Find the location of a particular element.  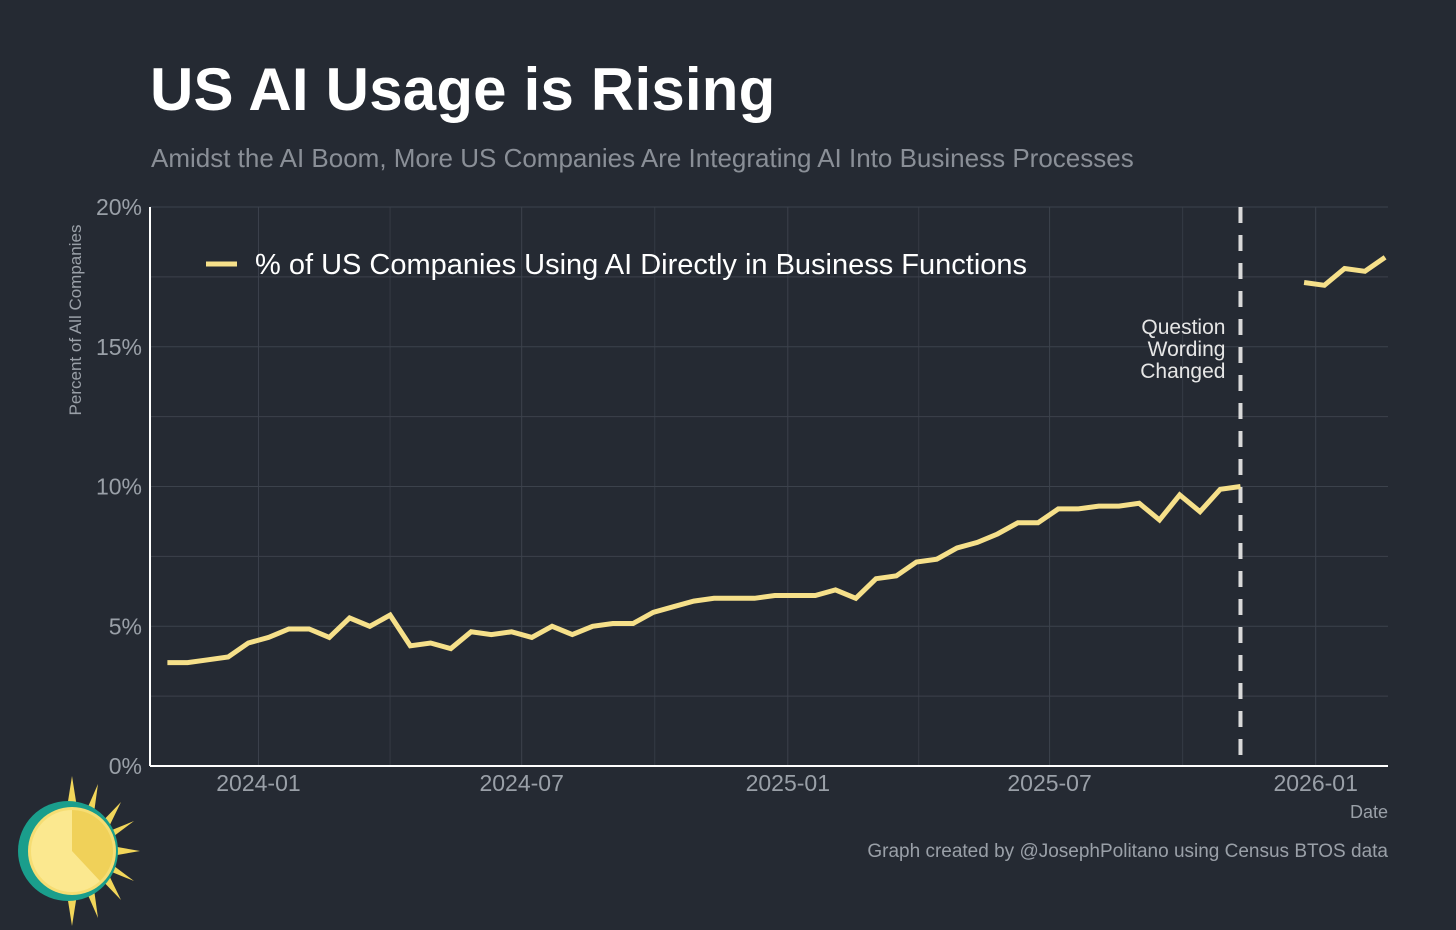

x-tick-label: 2024-01 is located at coordinates (258, 783).